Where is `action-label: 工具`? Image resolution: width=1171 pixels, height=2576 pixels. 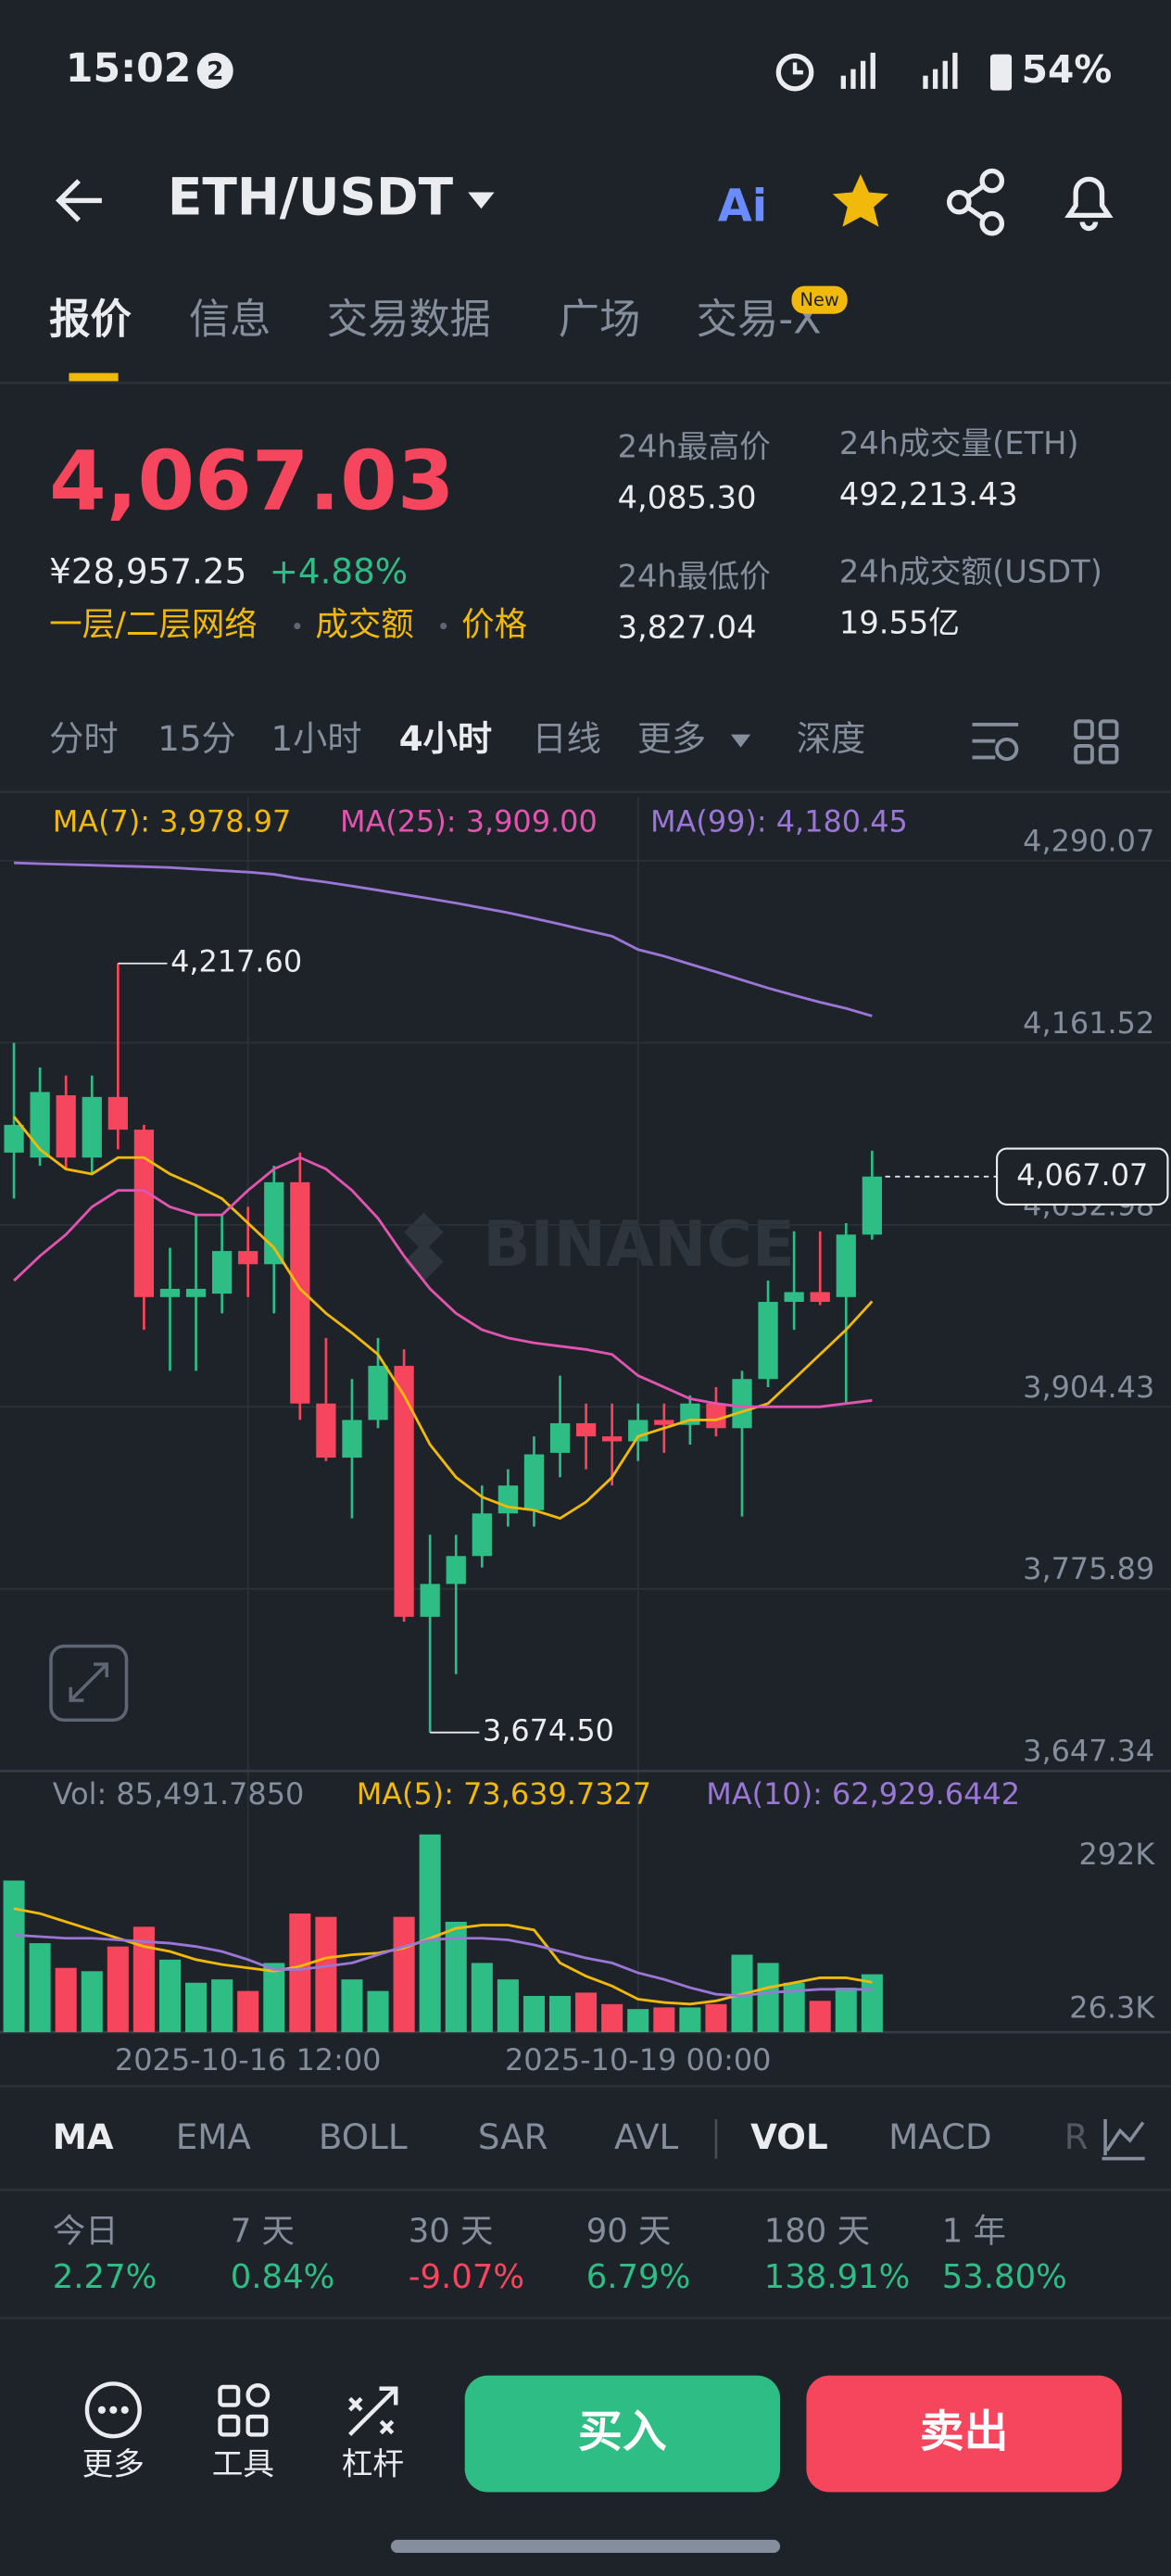 action-label: 工具 is located at coordinates (243, 2464).